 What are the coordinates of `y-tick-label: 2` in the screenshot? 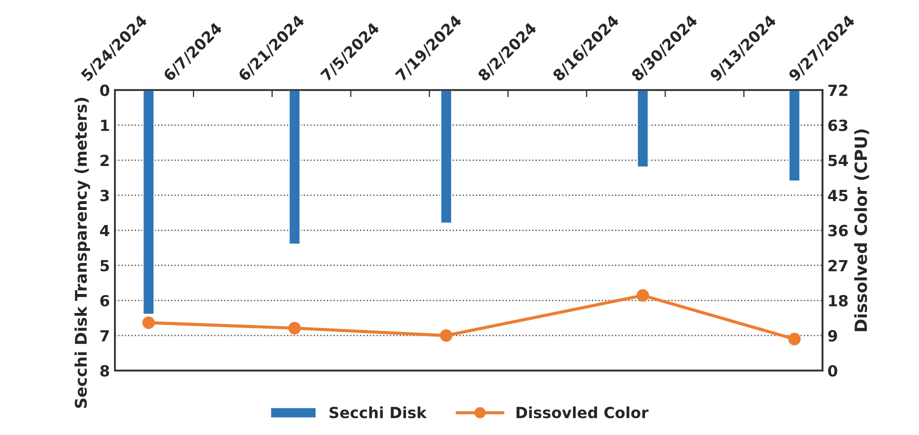 It's located at (104, 160).